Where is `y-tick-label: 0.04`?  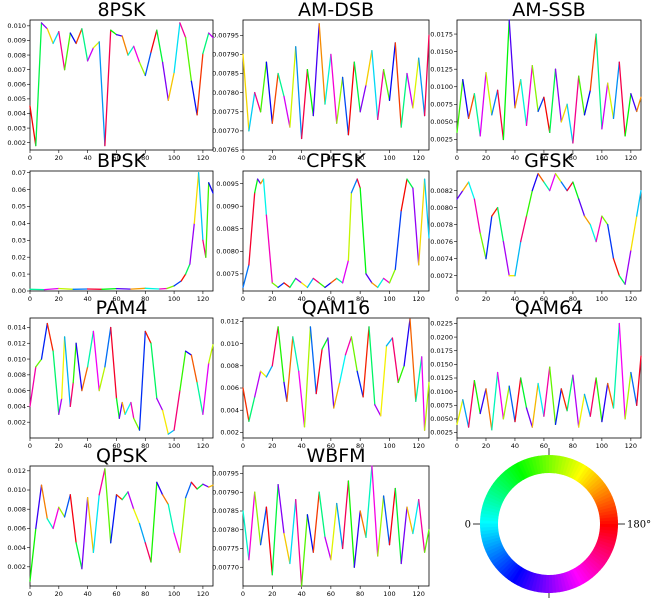 y-tick-label: 0.04 is located at coordinates (19, 224).